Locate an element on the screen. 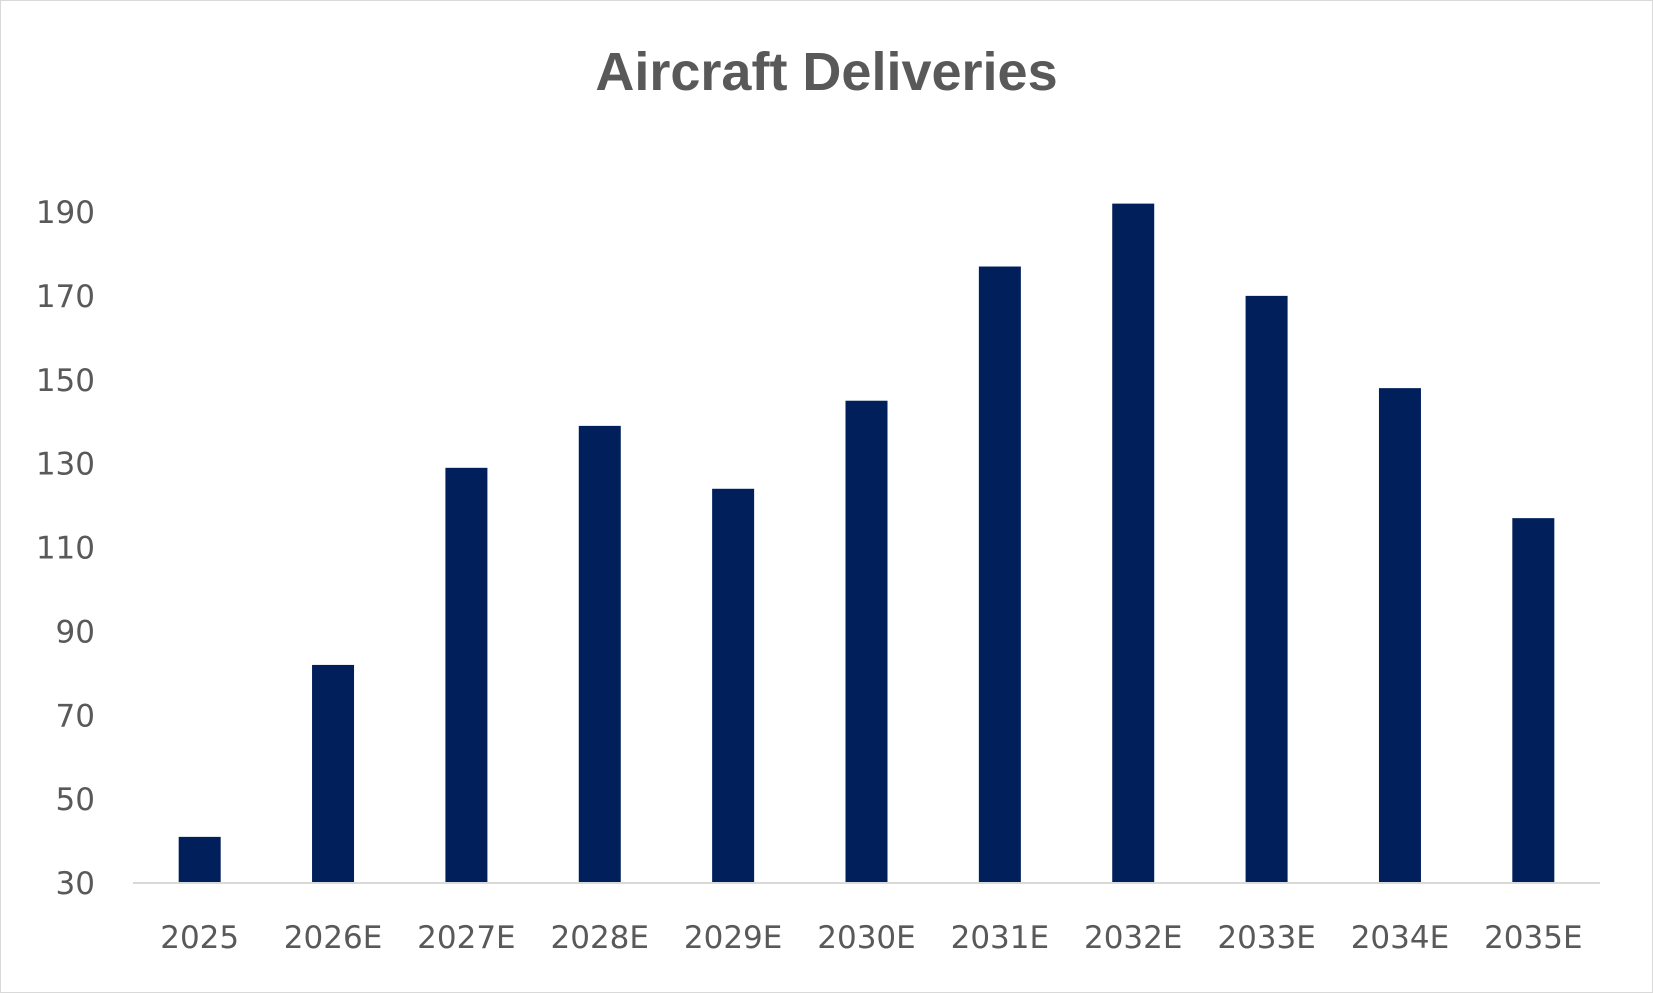 The image size is (1653, 993). bar-2031e is located at coordinates (999, 574).